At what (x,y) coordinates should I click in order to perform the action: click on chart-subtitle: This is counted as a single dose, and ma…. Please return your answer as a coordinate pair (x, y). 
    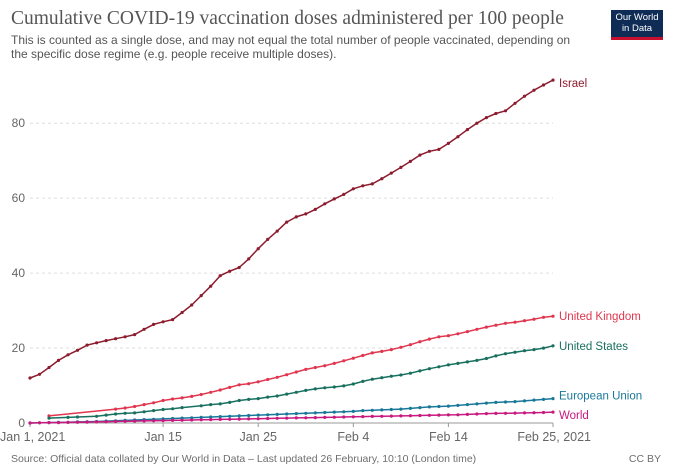
    Looking at the image, I should click on (291, 47).